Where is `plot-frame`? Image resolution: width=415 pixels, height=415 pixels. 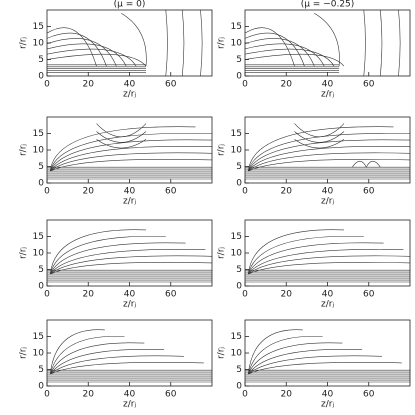
plot-frame is located at coordinates (129, 43).